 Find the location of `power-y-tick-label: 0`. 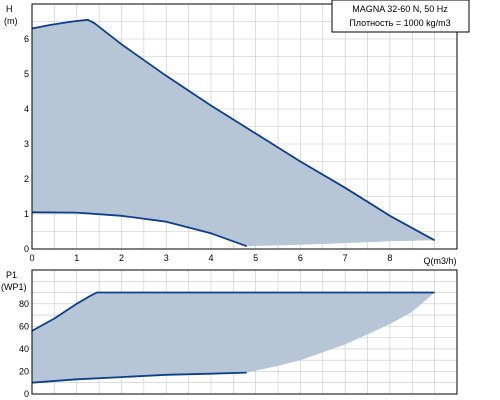

power-y-tick-label: 0 is located at coordinates (26, 394).